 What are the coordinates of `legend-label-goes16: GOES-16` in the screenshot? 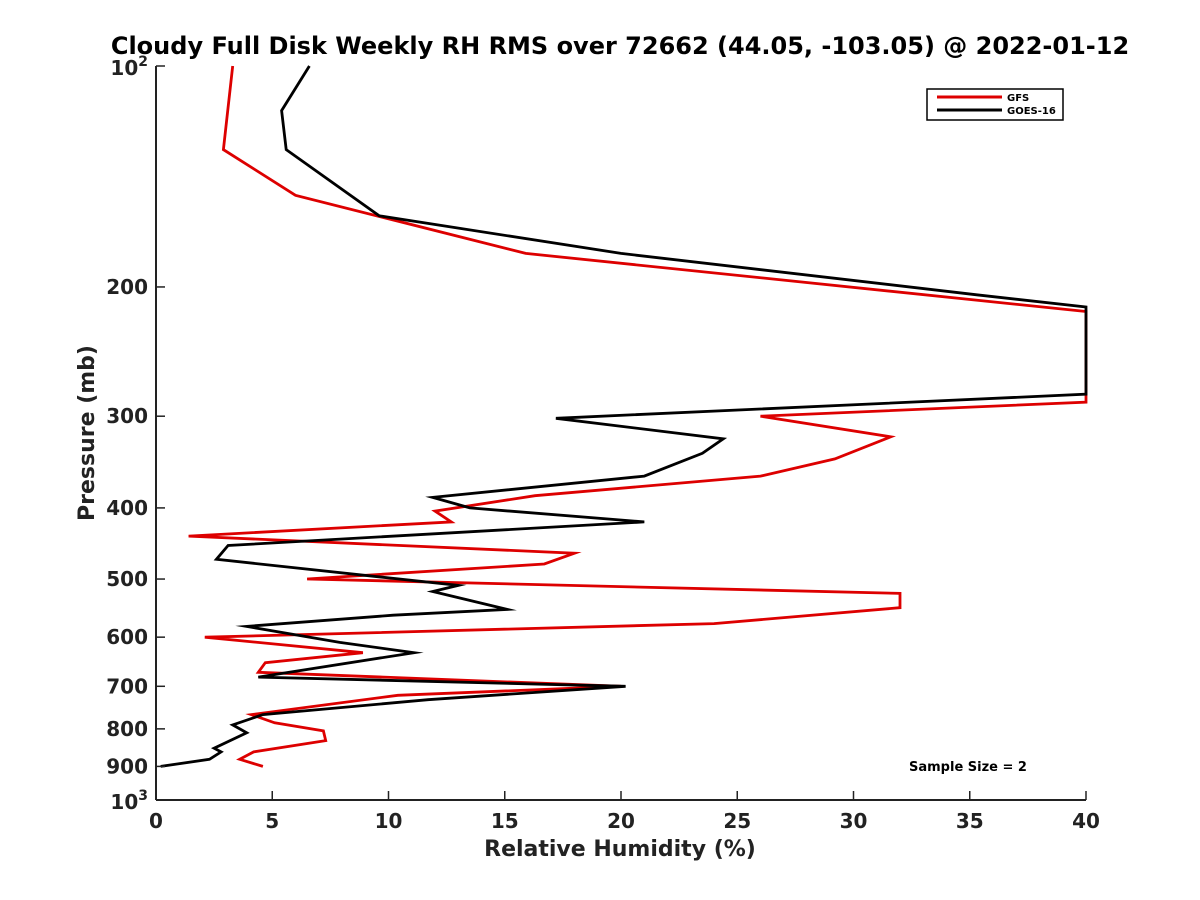 It's located at (1031, 111).